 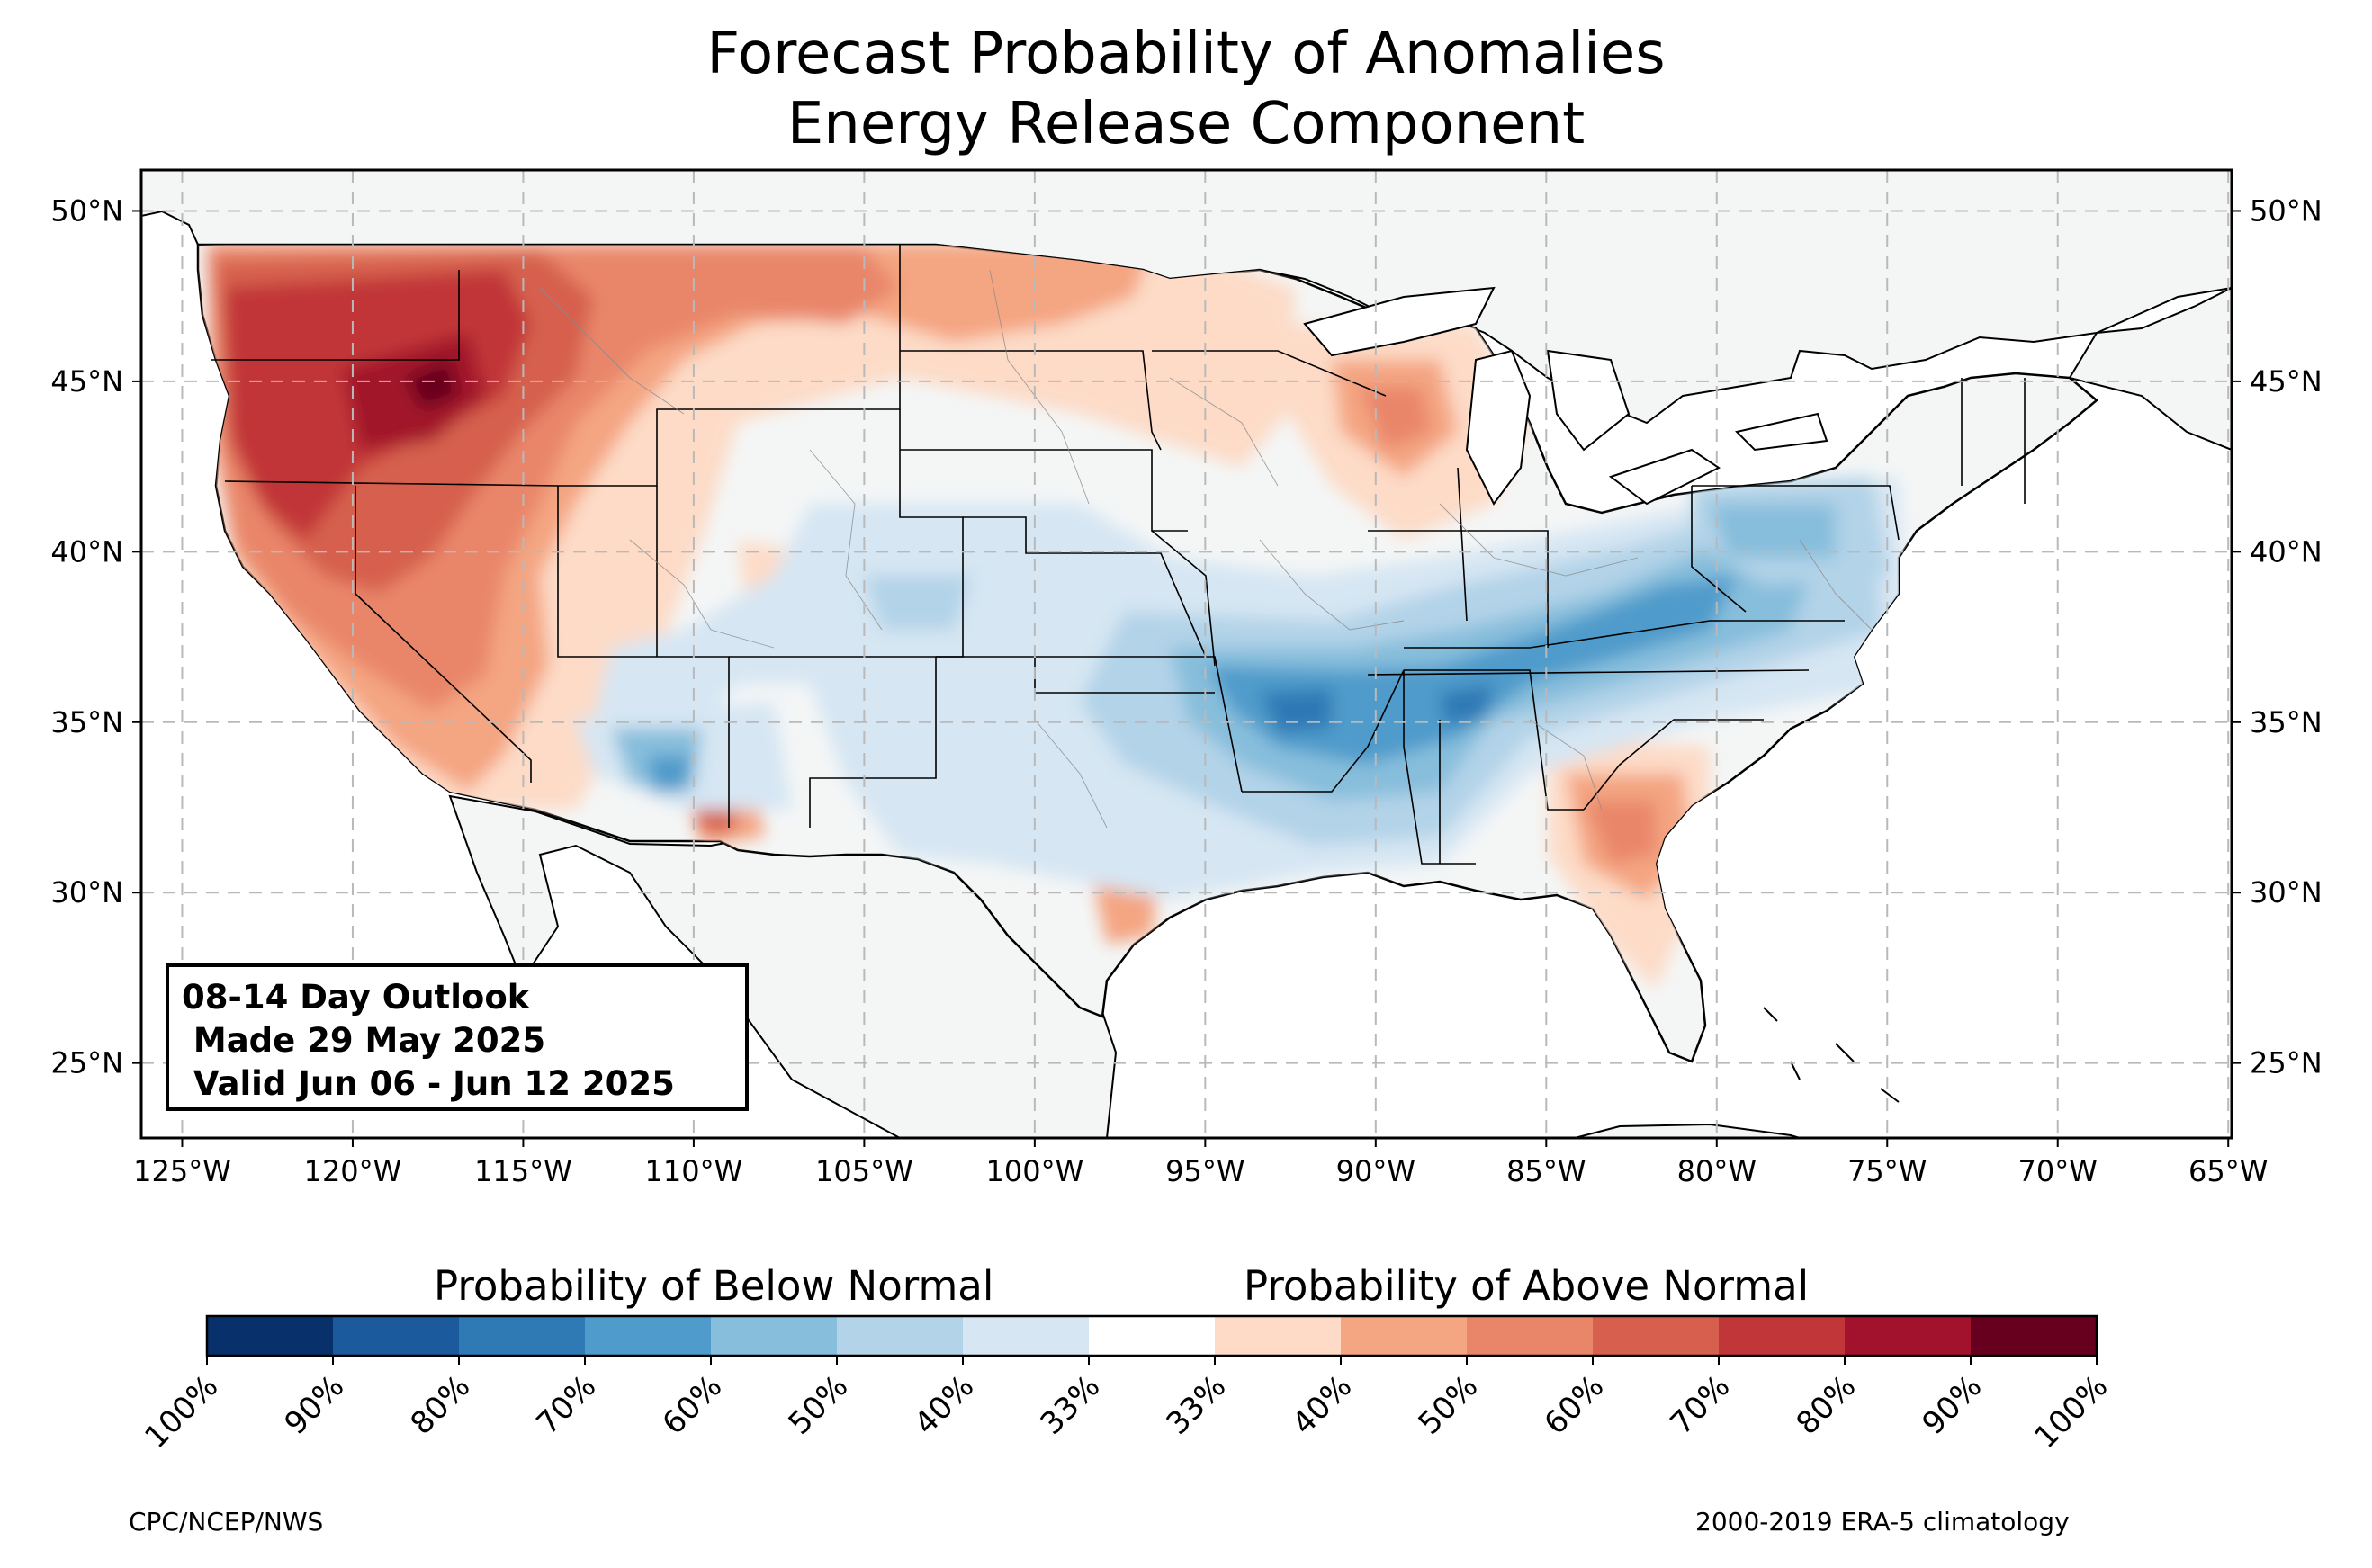 I want to click on lat-tick-label-left: 40°N, so click(x=86, y=551).